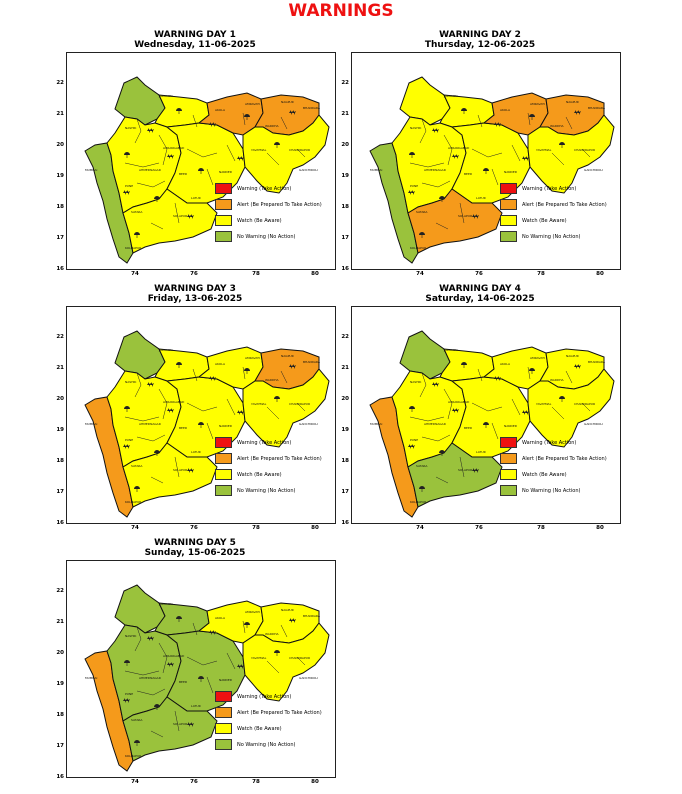 This screenshot has width=682, height=794. What do you see at coordinates (183, 682) in the screenshot?
I see `district-label: BEED` at bounding box center [183, 682].